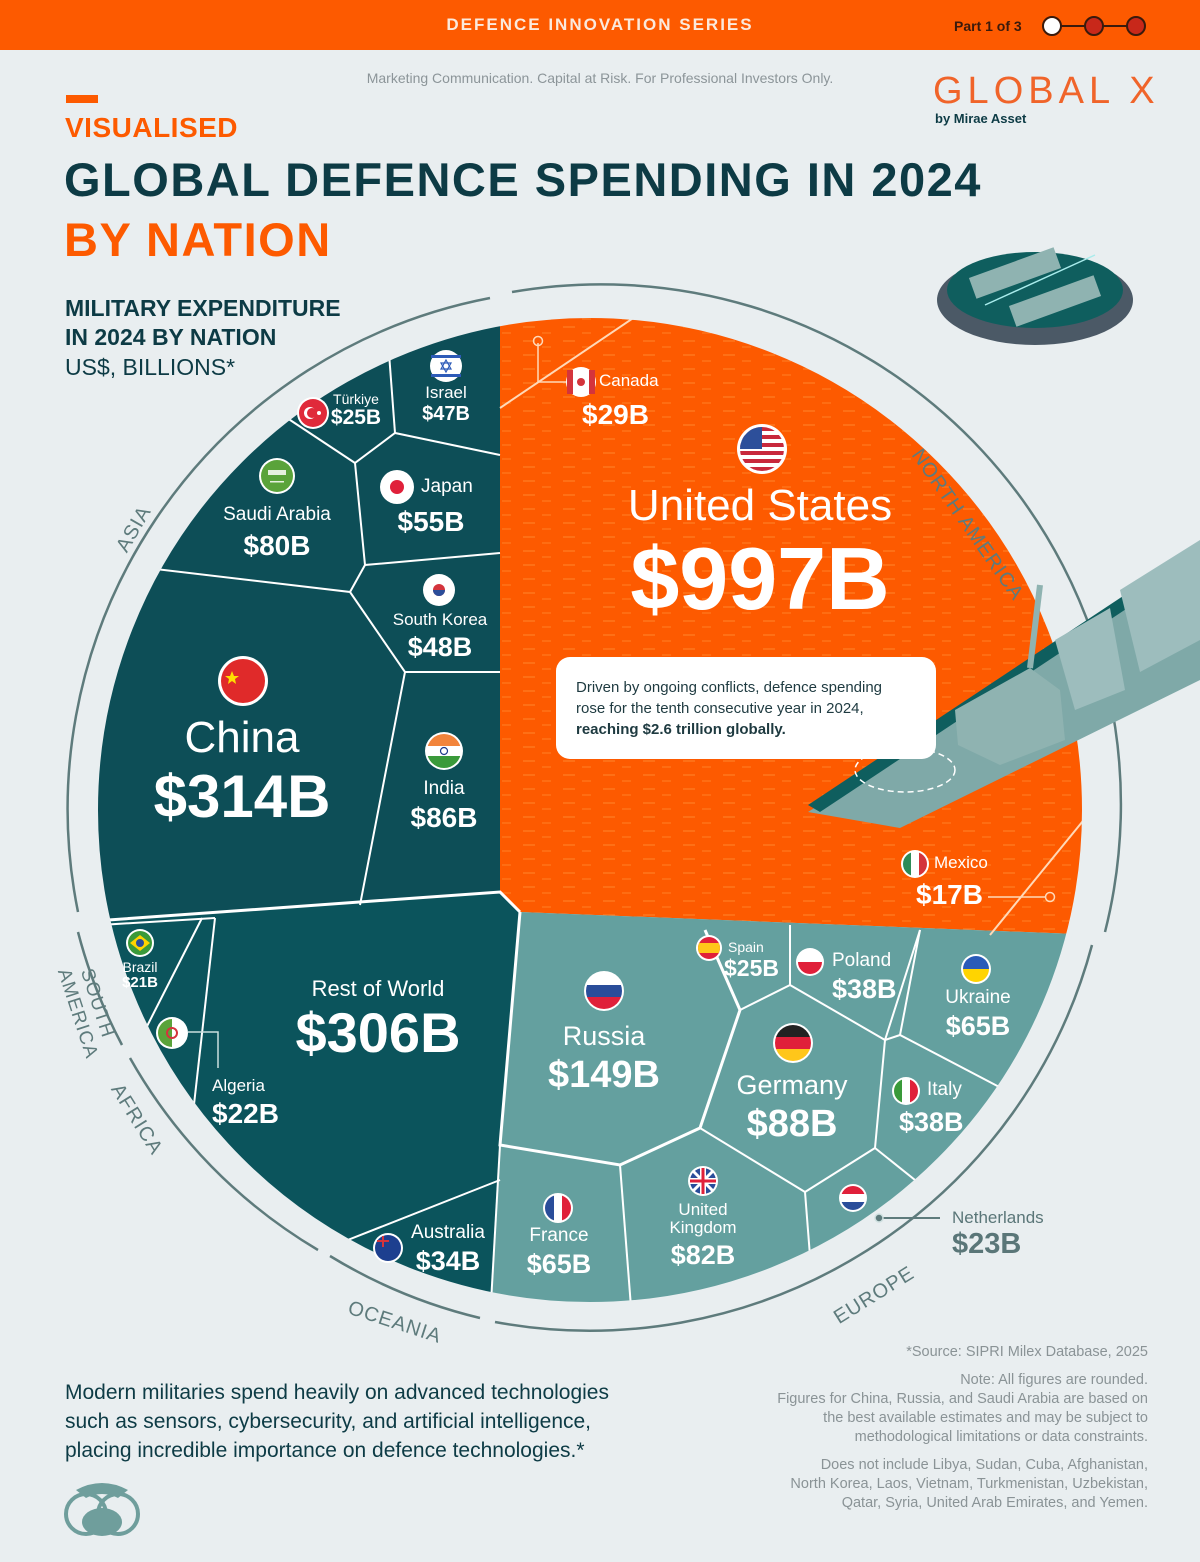  Describe the element at coordinates (976, 969) in the screenshot. I see `ukraine-flag-icon` at that location.